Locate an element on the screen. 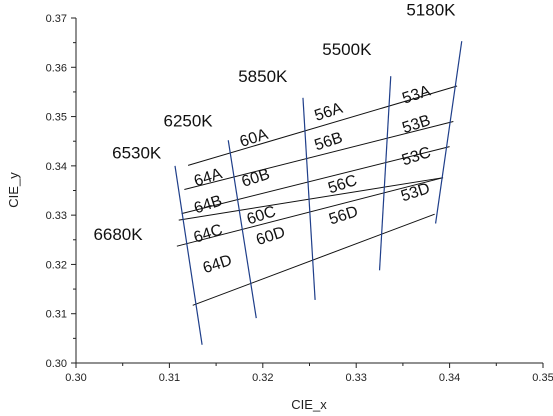 Image resolution: width=553 pixels, height=416 pixels. y-tick-label: 0.32 is located at coordinates (56, 265).